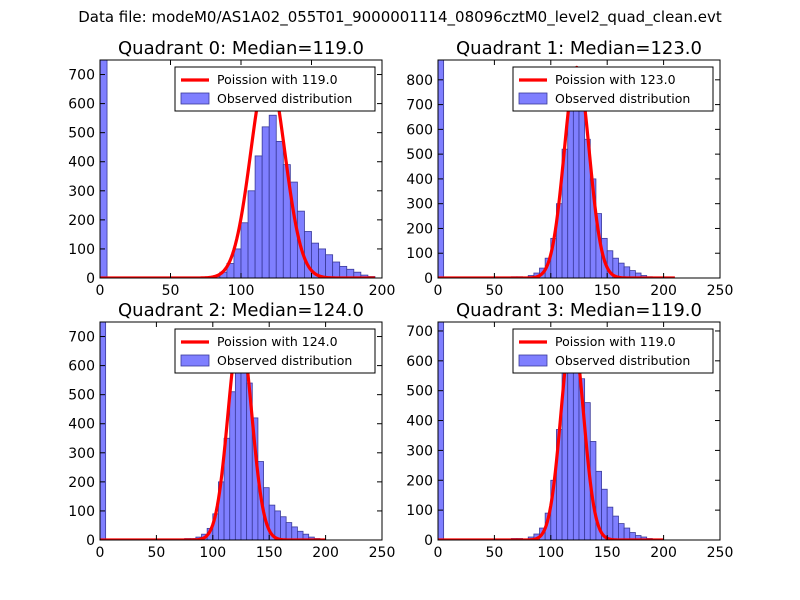  Describe the element at coordinates (277, 341) in the screenshot. I see `legend-label-poisson: Poission with 124.0` at that location.